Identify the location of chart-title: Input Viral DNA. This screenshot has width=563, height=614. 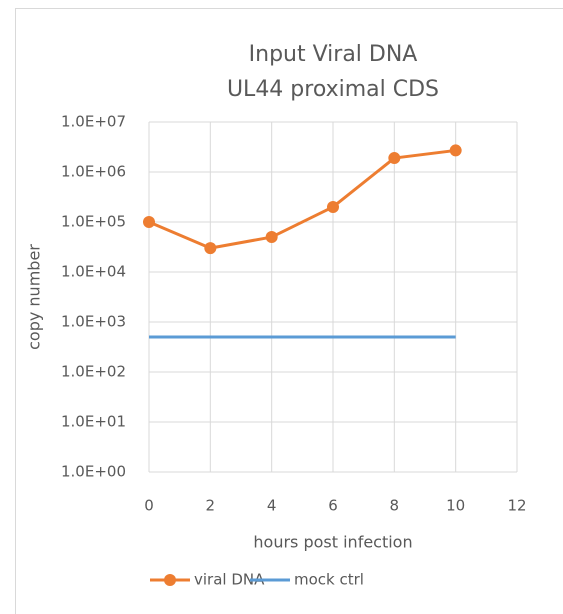
(333, 54).